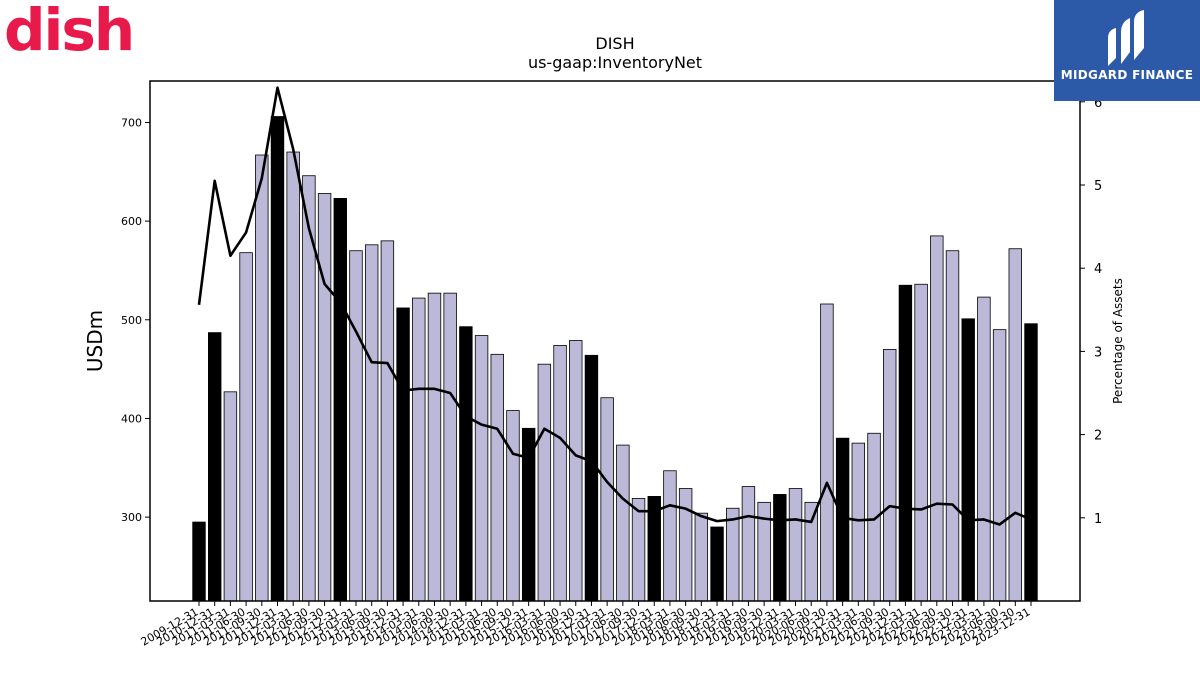 The image size is (1200, 675). What do you see at coordinates (1127, 75) in the screenshot?
I see `midgard-finance-text: MIDGARD FINANCE` at bounding box center [1127, 75].